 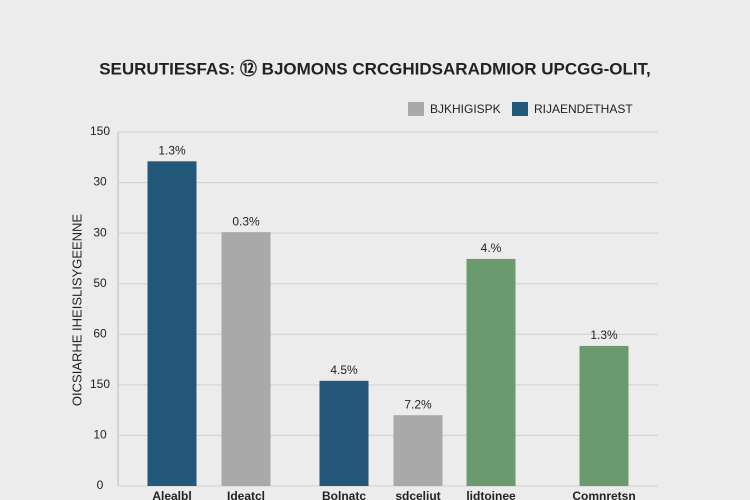 I want to click on x-tick-label: Bolnatc, so click(x=344, y=494).